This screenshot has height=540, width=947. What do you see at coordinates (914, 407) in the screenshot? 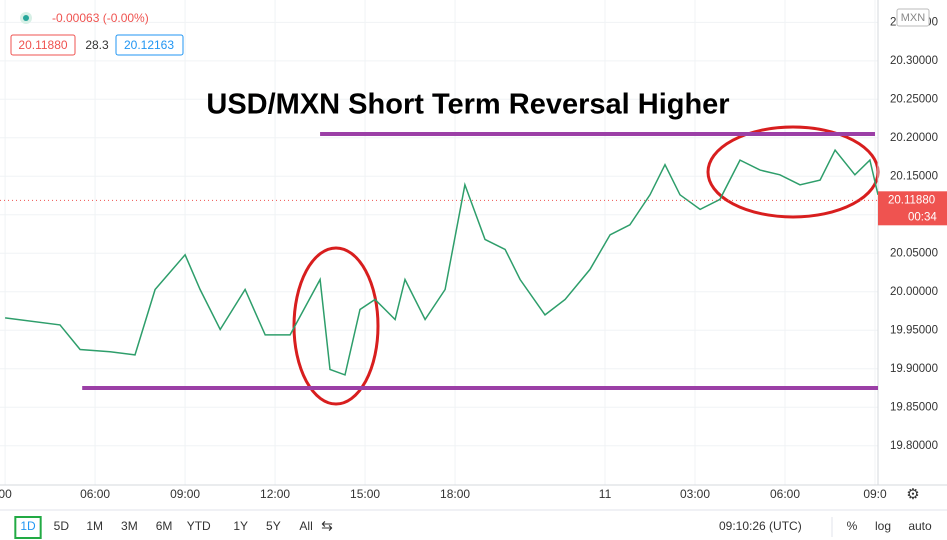
I see `y-tick-label: 19.85000` at bounding box center [914, 407].